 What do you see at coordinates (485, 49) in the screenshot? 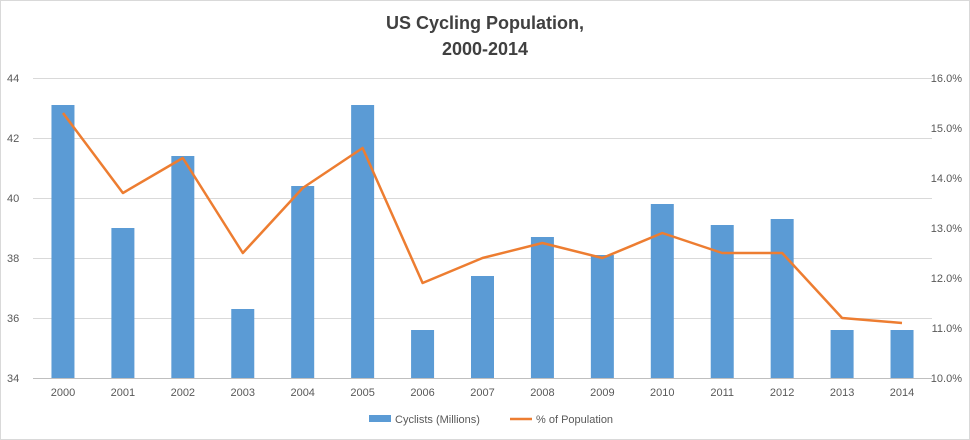
I see `chart-title-line-2: 2000-2014` at bounding box center [485, 49].